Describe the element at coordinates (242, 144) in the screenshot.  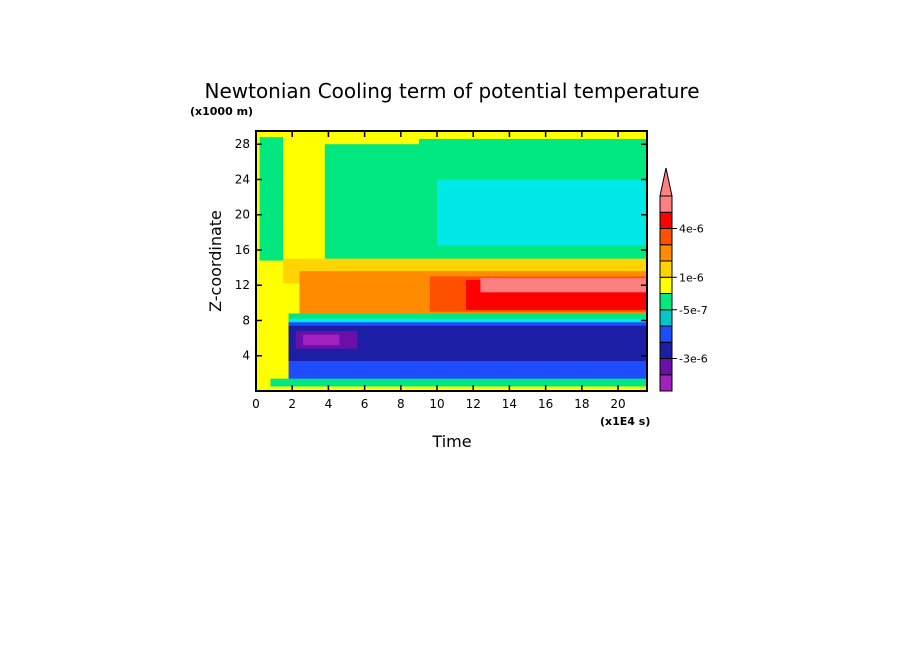
I see `y-tick-label: 28` at that location.